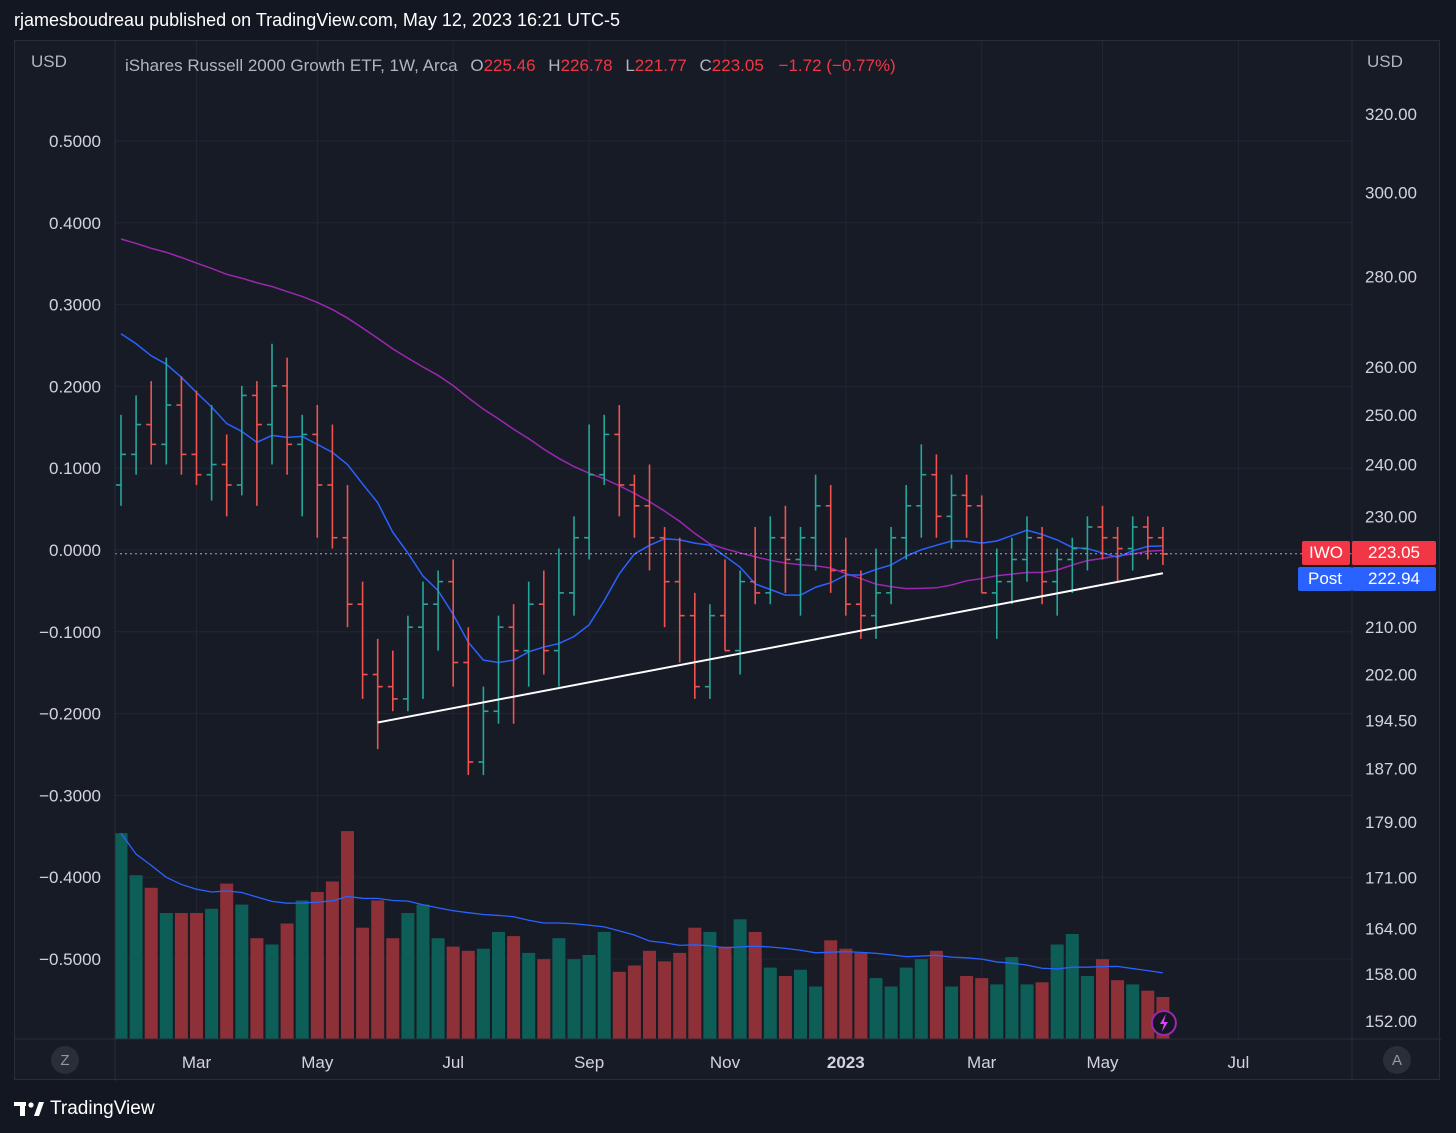 This screenshot has width=1456, height=1133. Describe the element at coordinates (510, 65) in the screenshot. I see `legend-open: 225.46` at that location.